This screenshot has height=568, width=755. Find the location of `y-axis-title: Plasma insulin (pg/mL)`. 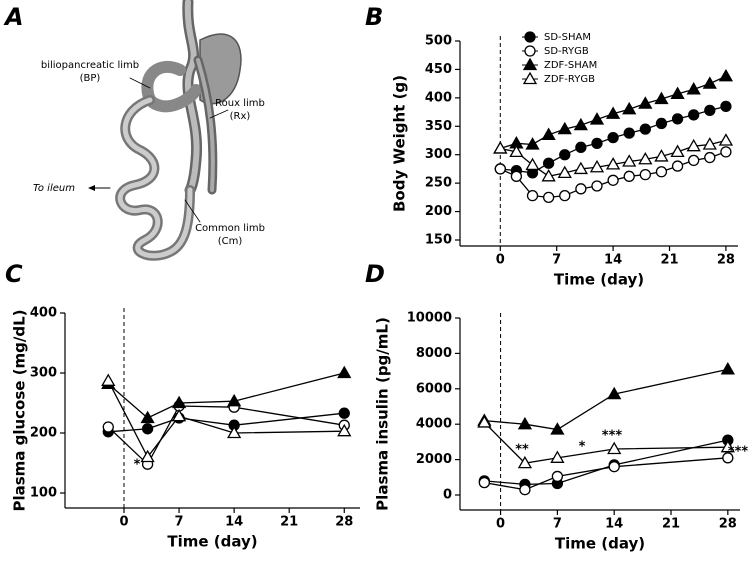

y-axis-title: Plasma insulin (pg/mL) is located at coordinates (383, 414).